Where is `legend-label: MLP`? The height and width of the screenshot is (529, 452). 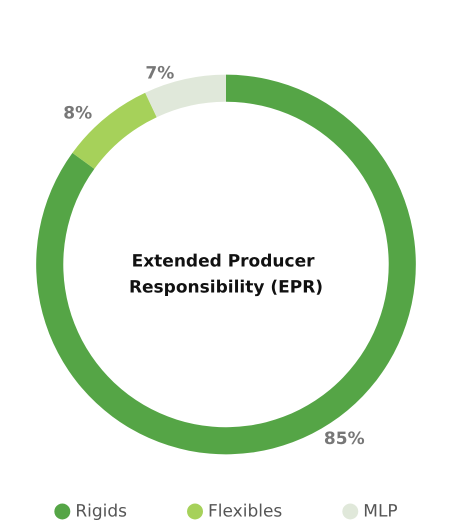
legend-label: MLP is located at coordinates (380, 512).